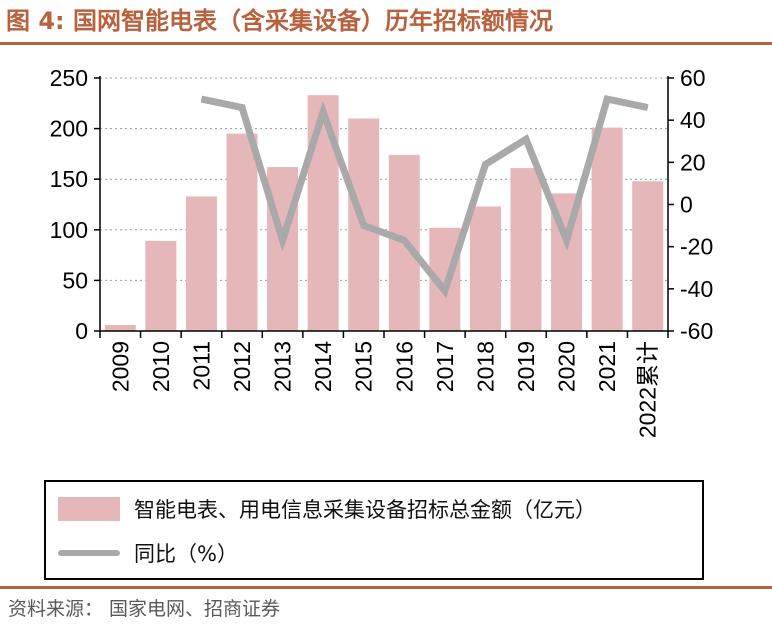 Image resolution: width=772 pixels, height=626 pixels. Describe the element at coordinates (161, 366) in the screenshot. I see `x-tick-label-2010: 2010` at that location.